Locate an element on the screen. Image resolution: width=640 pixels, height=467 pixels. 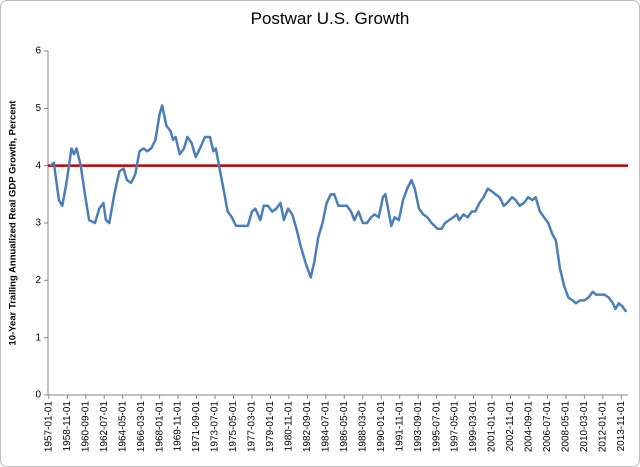
x-tick-label: 1973-07-01 is located at coordinates (215, 427).